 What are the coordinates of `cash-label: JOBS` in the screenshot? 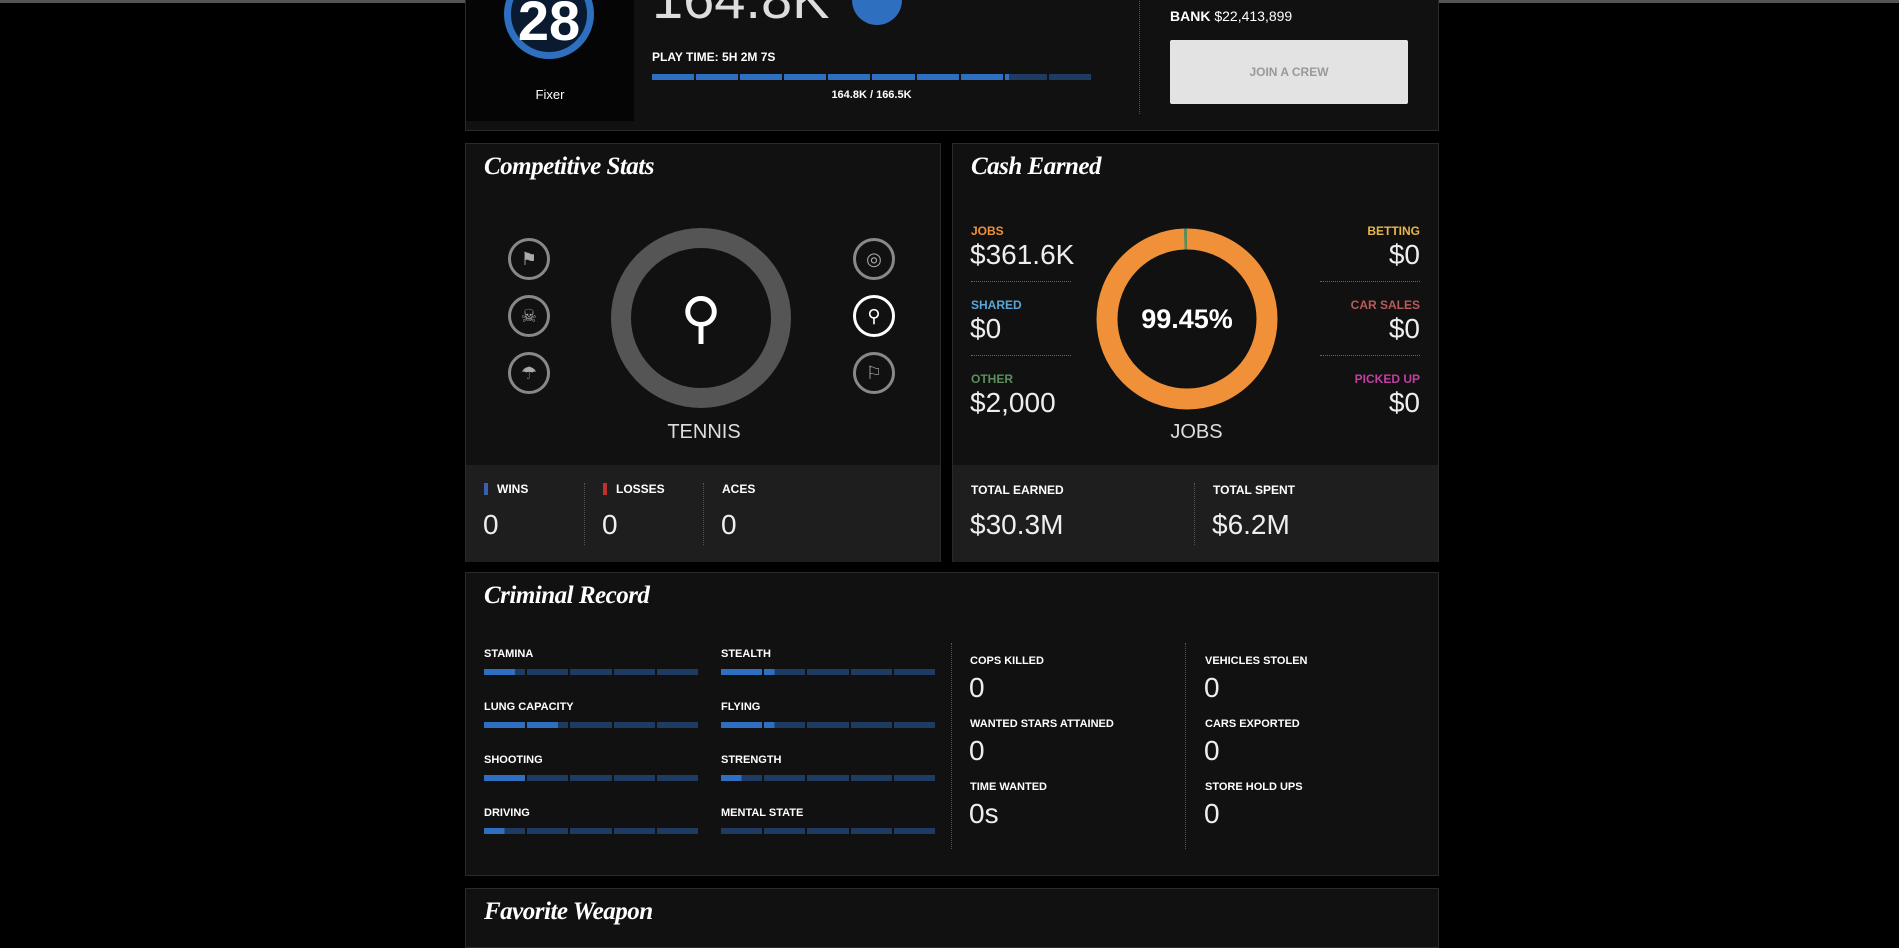 It's located at (987, 231).